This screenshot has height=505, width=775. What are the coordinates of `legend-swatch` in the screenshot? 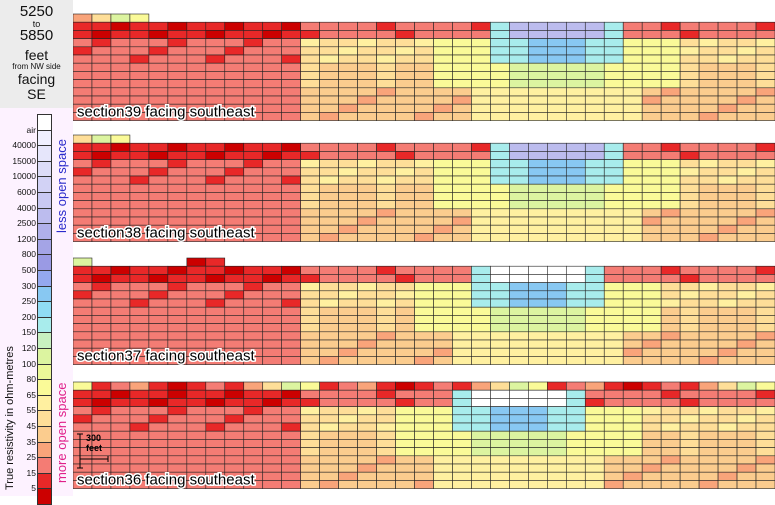 It's located at (44, 153).